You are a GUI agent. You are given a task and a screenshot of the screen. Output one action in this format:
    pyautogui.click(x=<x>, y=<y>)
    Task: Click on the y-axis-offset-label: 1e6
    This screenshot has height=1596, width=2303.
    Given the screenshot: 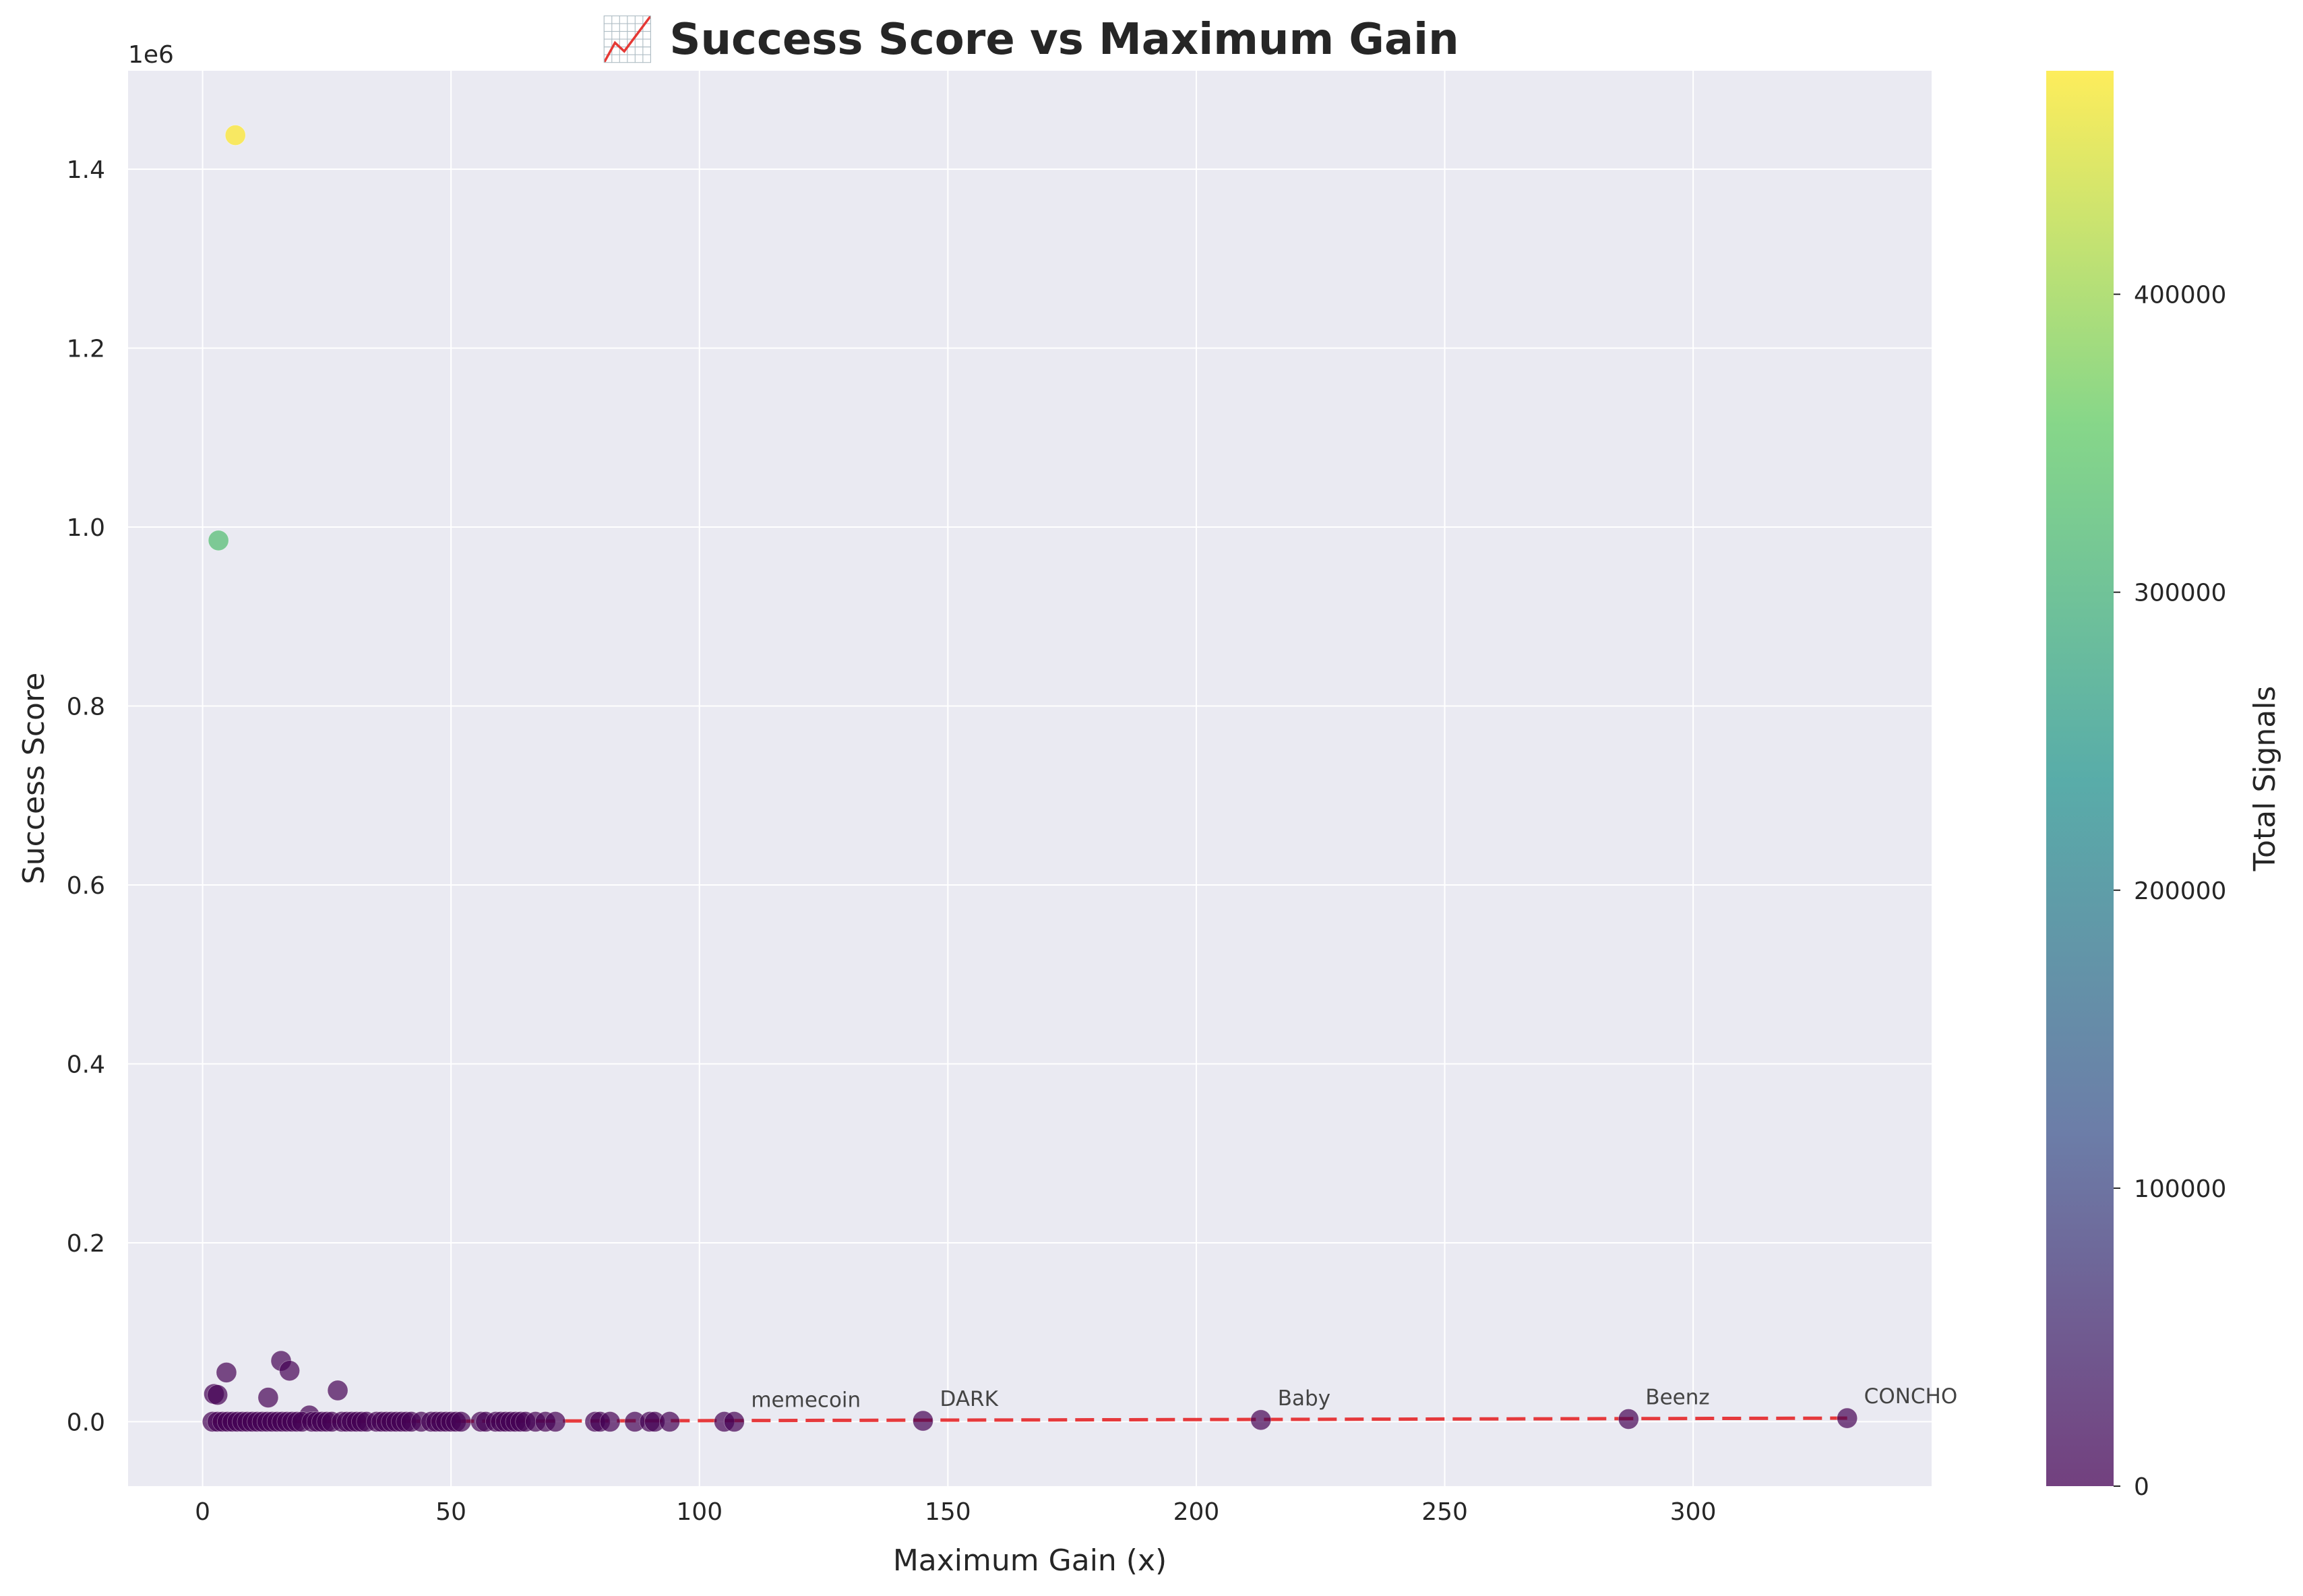 What is the action you would take?
    pyautogui.click(x=151, y=55)
    